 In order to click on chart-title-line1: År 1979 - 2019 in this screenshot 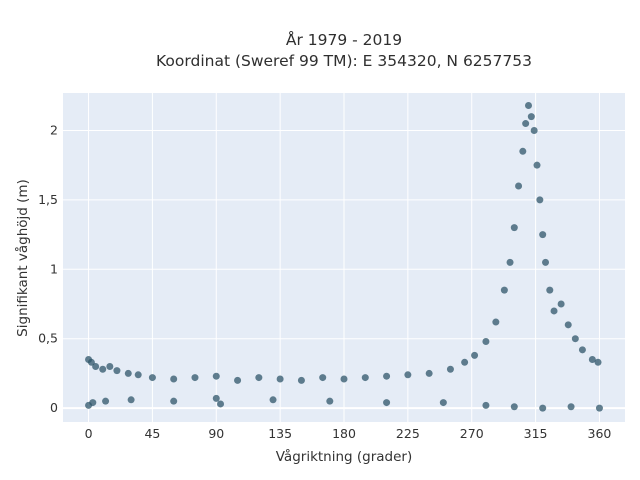, I will do `click(344, 39)`.